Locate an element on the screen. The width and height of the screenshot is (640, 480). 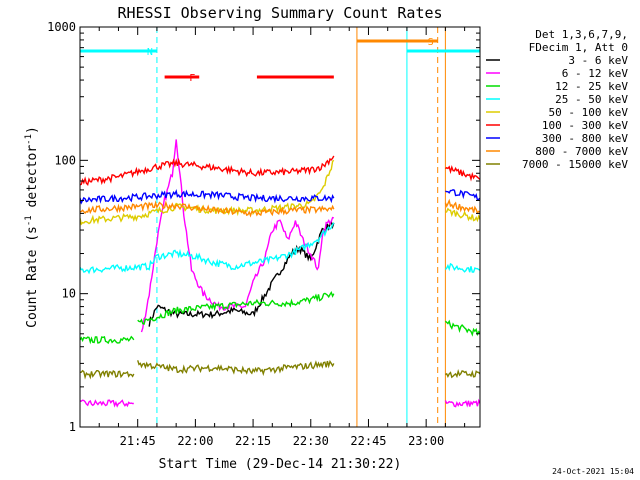
y-tick-label-3: 1000 is located at coordinates (61, 27).